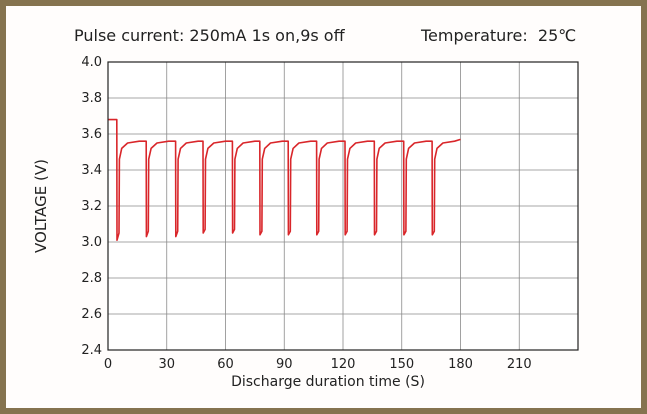  Describe the element at coordinates (91, 314) in the screenshot. I see `y-tick-label: 2.6` at that location.